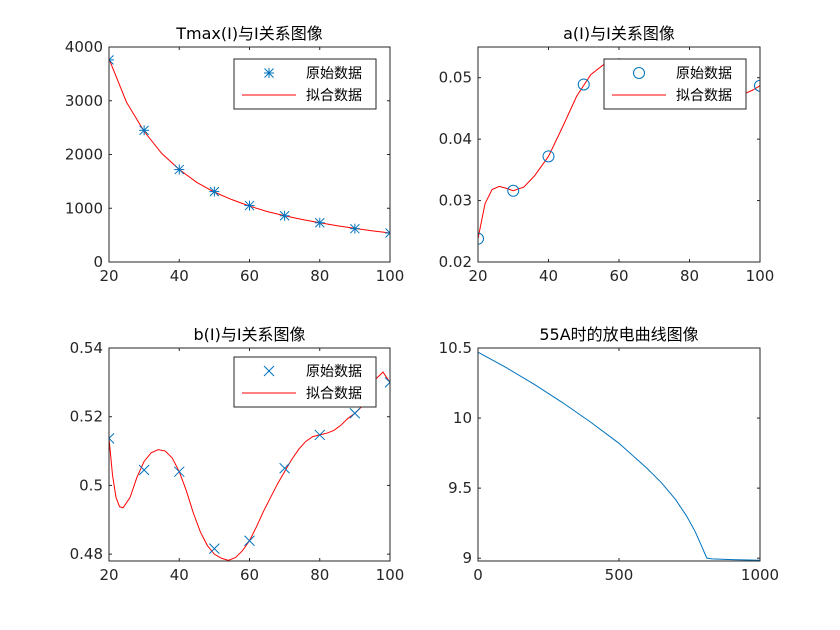  What do you see at coordinates (619, 575) in the screenshot?
I see `discharge-x-tick-label-1: 500` at bounding box center [619, 575].